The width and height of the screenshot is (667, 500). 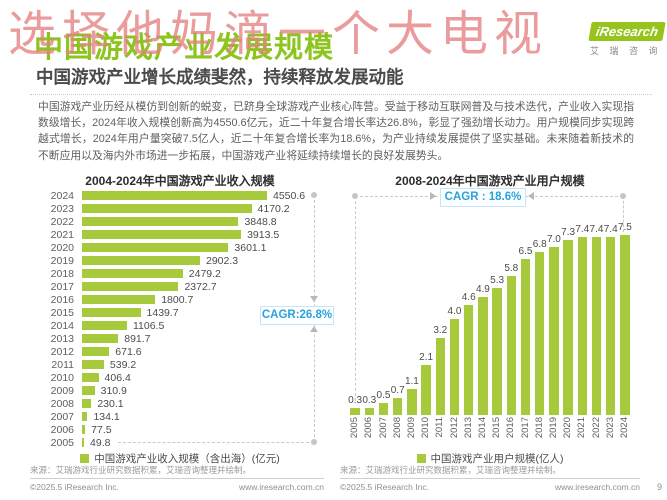 I want to click on x-axis-year-label: 2010, so click(x=426, y=428).